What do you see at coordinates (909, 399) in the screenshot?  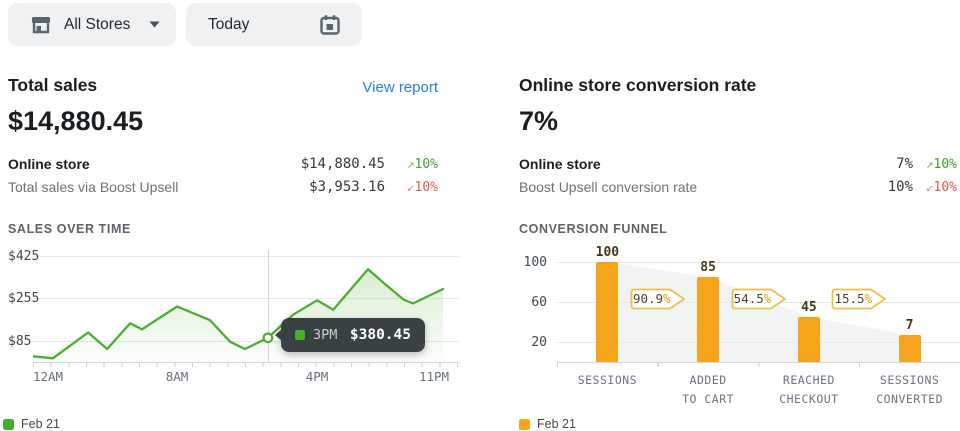 I see `funnel-category-label: CONVERTED` at bounding box center [909, 399].